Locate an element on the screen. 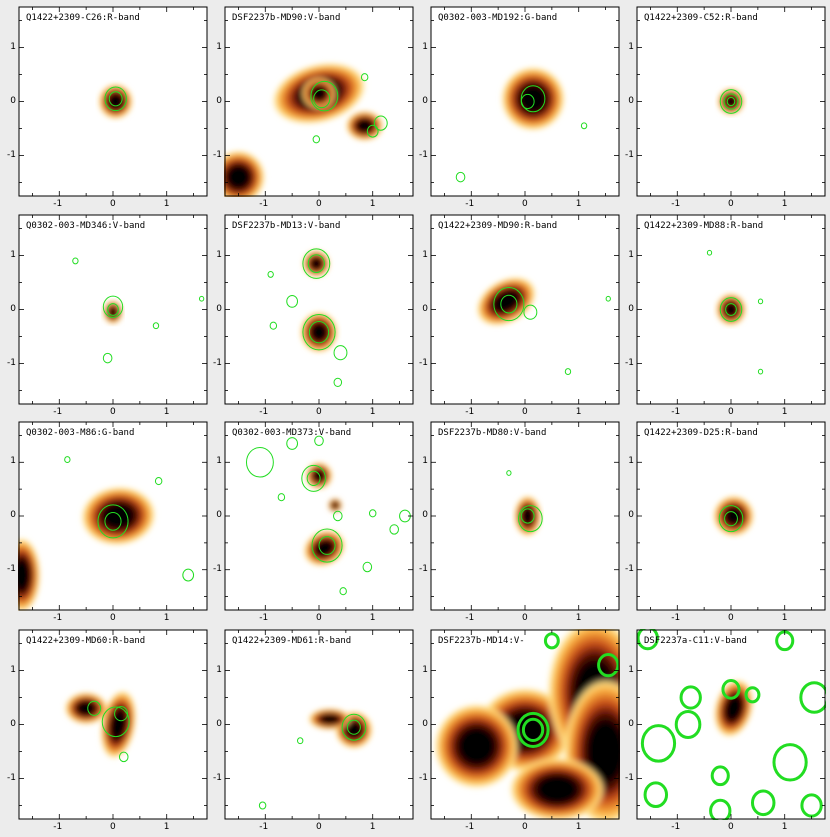  panel-9: Q0302-003-M86:G-band is located at coordinates (113, 516).